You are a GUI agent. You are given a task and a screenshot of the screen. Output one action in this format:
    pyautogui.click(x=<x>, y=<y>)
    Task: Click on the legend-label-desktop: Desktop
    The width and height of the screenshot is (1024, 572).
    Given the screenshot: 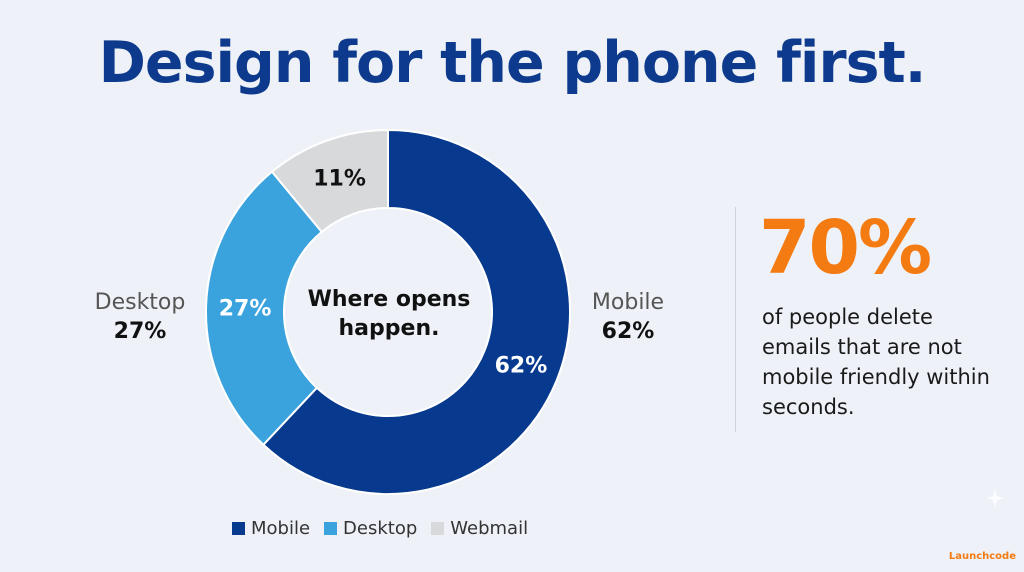 What is the action you would take?
    pyautogui.click(x=380, y=528)
    